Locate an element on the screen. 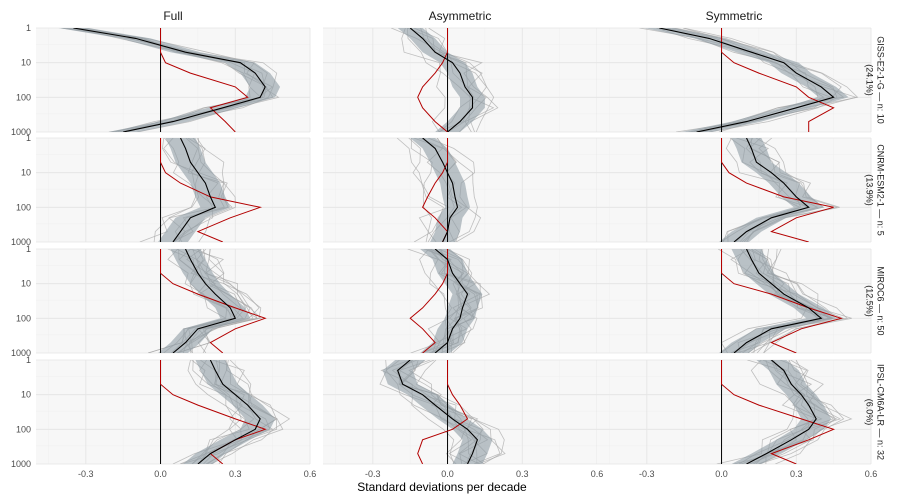 This screenshot has height=500, width=900. panel-r0-c1 is located at coordinates (460, 80).